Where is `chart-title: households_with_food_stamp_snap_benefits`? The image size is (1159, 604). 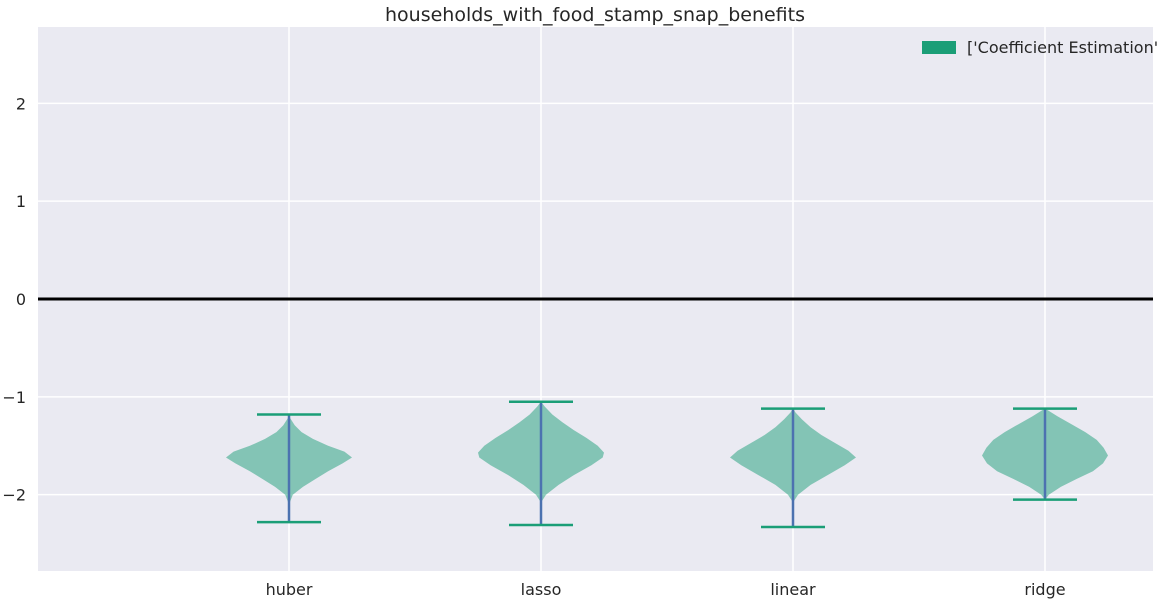 chart-title: households_with_food_stamp_snap_benefits is located at coordinates (595, 15).